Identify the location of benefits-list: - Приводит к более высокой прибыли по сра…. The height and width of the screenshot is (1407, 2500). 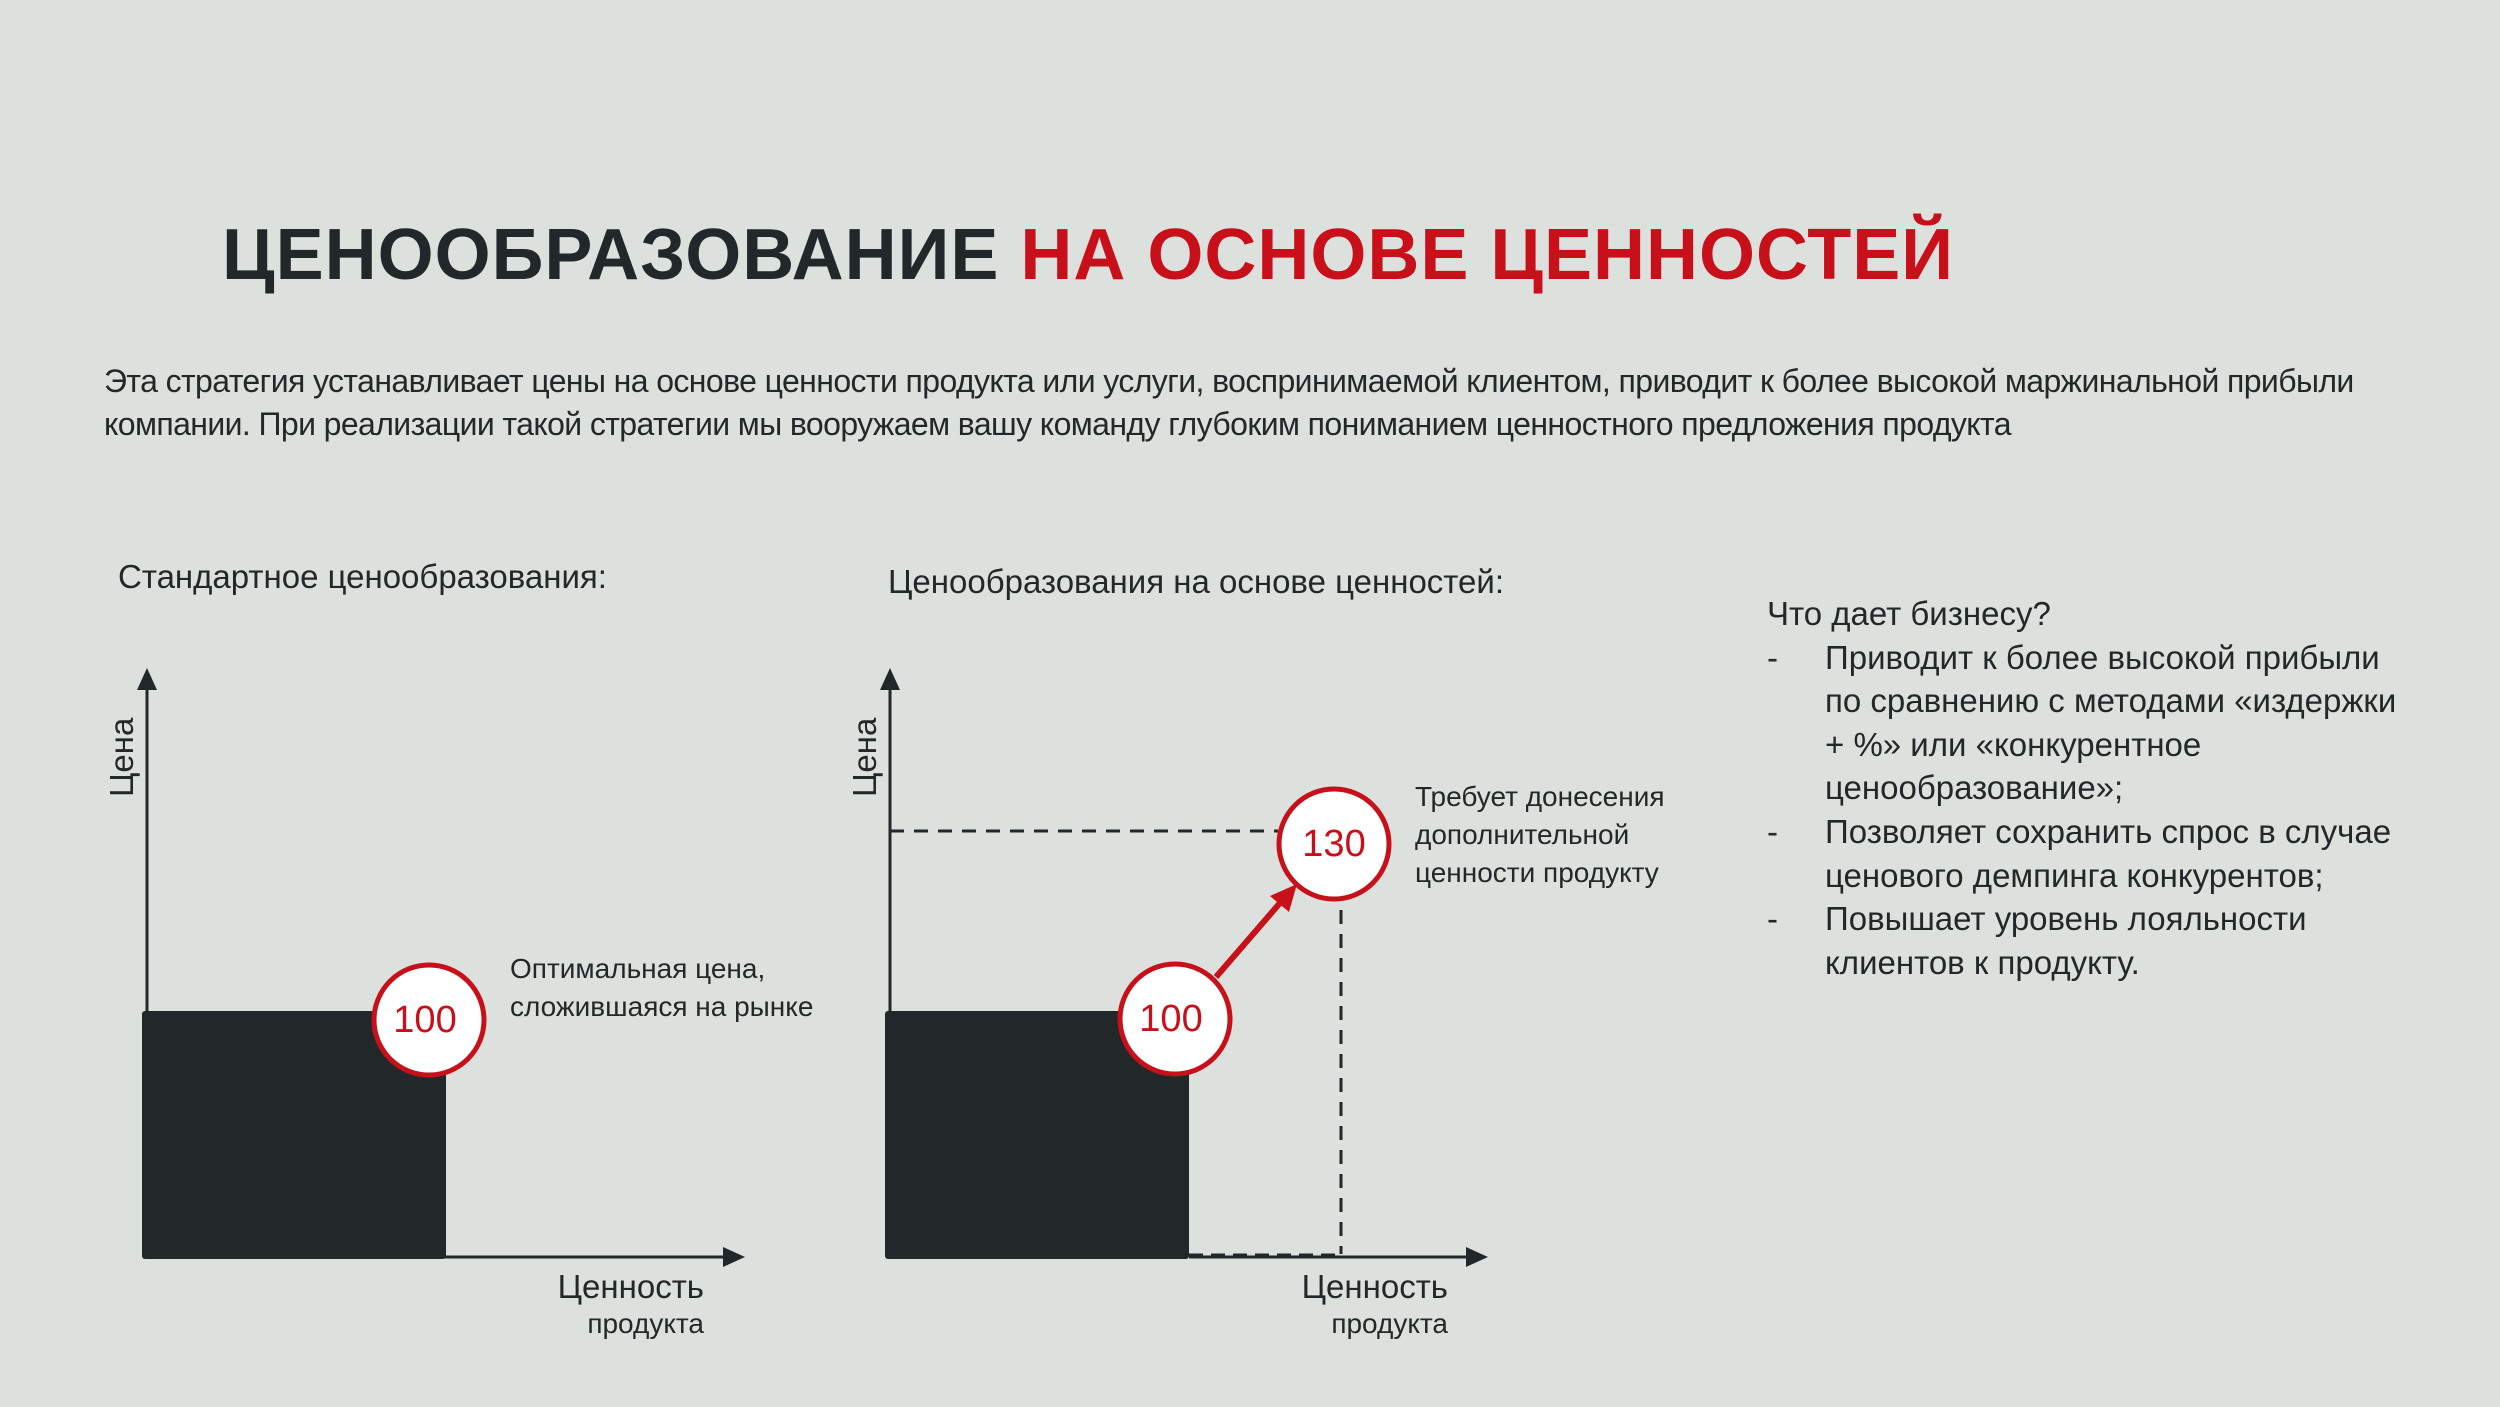
(2091, 810).